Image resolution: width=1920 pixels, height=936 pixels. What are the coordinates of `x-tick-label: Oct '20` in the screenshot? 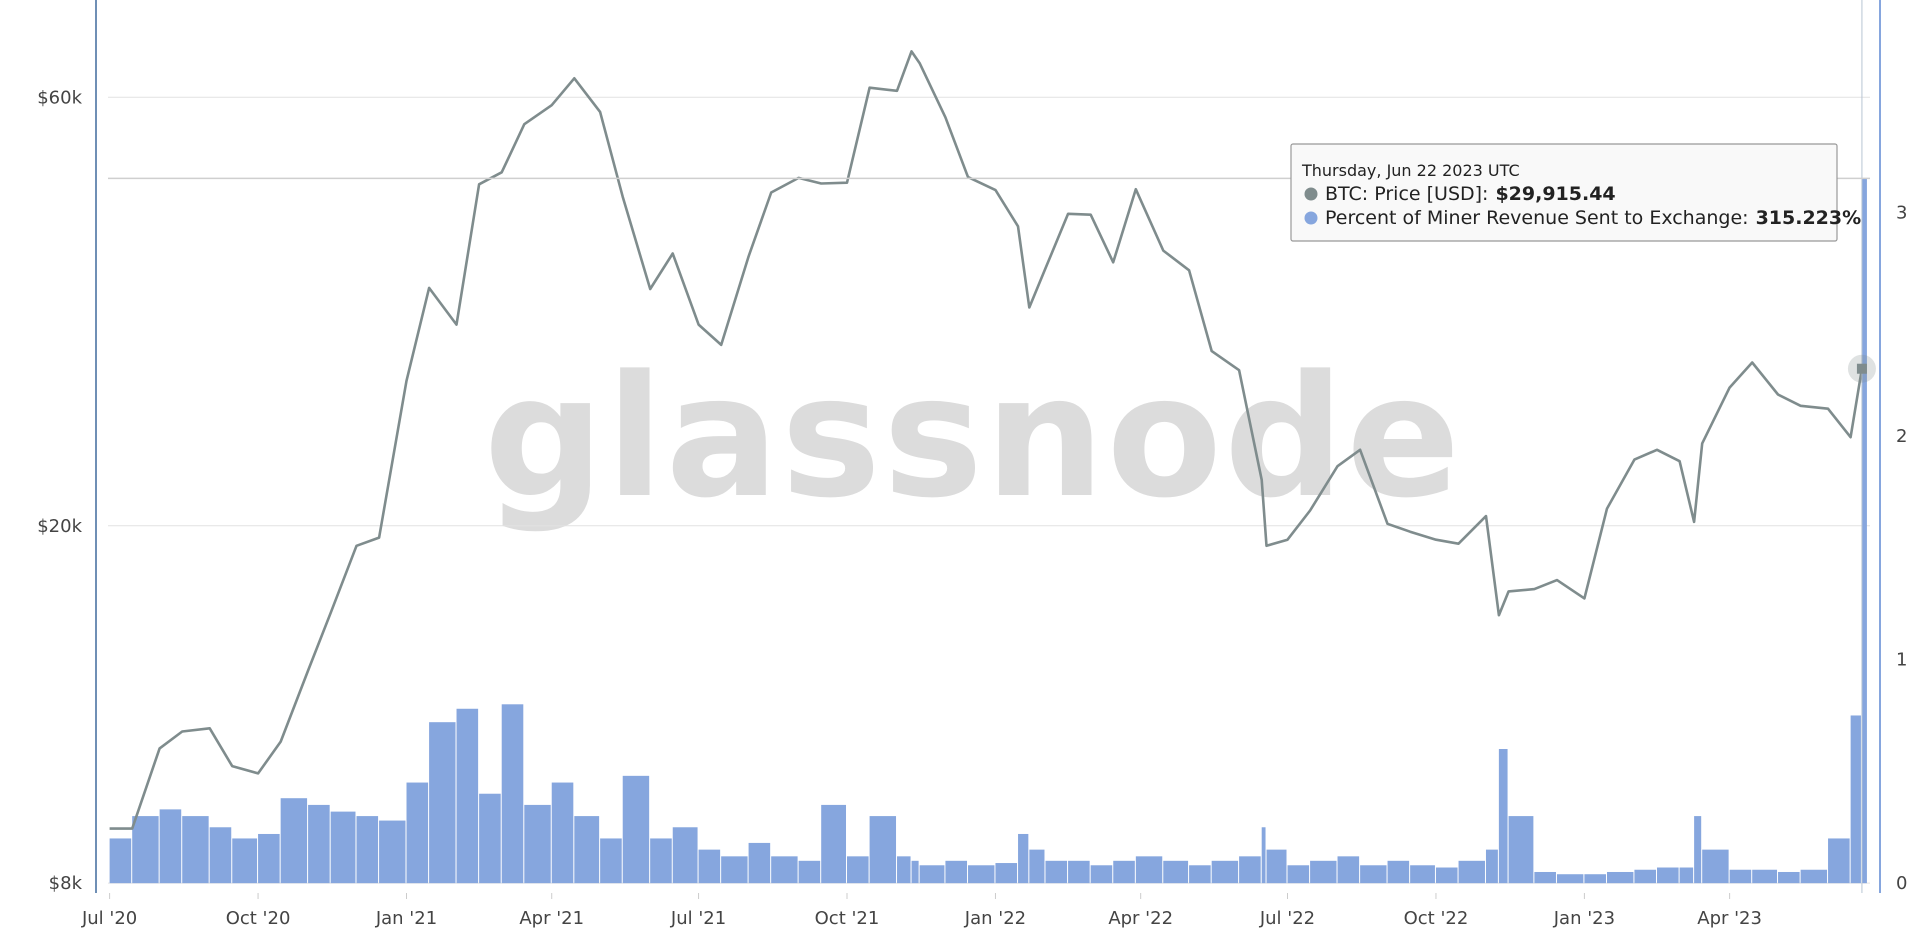 It's located at (258, 918).